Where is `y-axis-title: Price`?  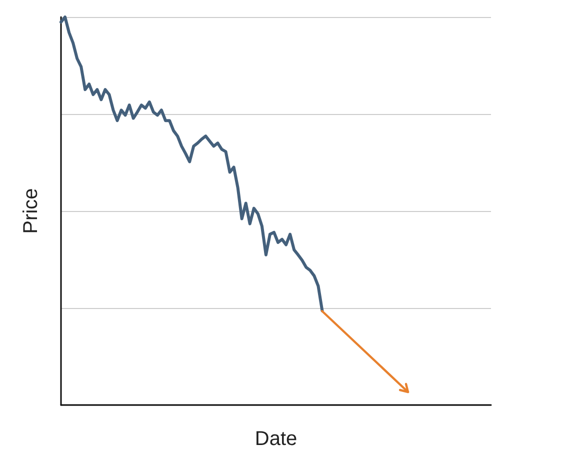 y-axis-title: Price is located at coordinates (31, 211).